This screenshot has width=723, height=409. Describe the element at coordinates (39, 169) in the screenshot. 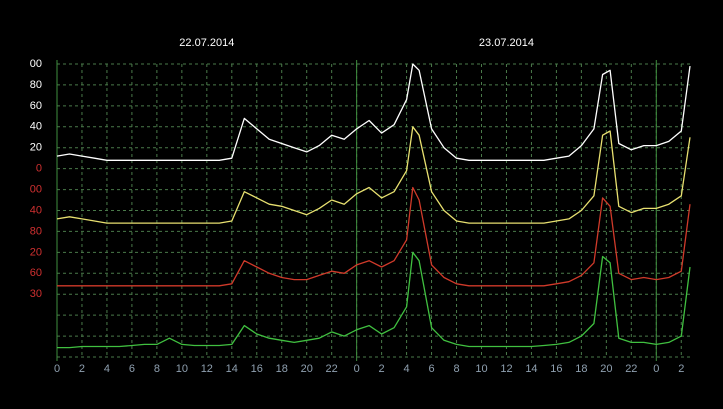

I see `y-tick-label: 0` at that location.